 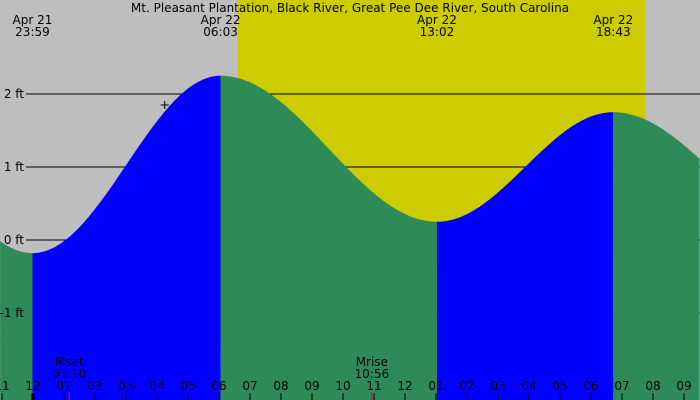 I want to click on tide-extreme-date: Apr 21, so click(x=33, y=20).